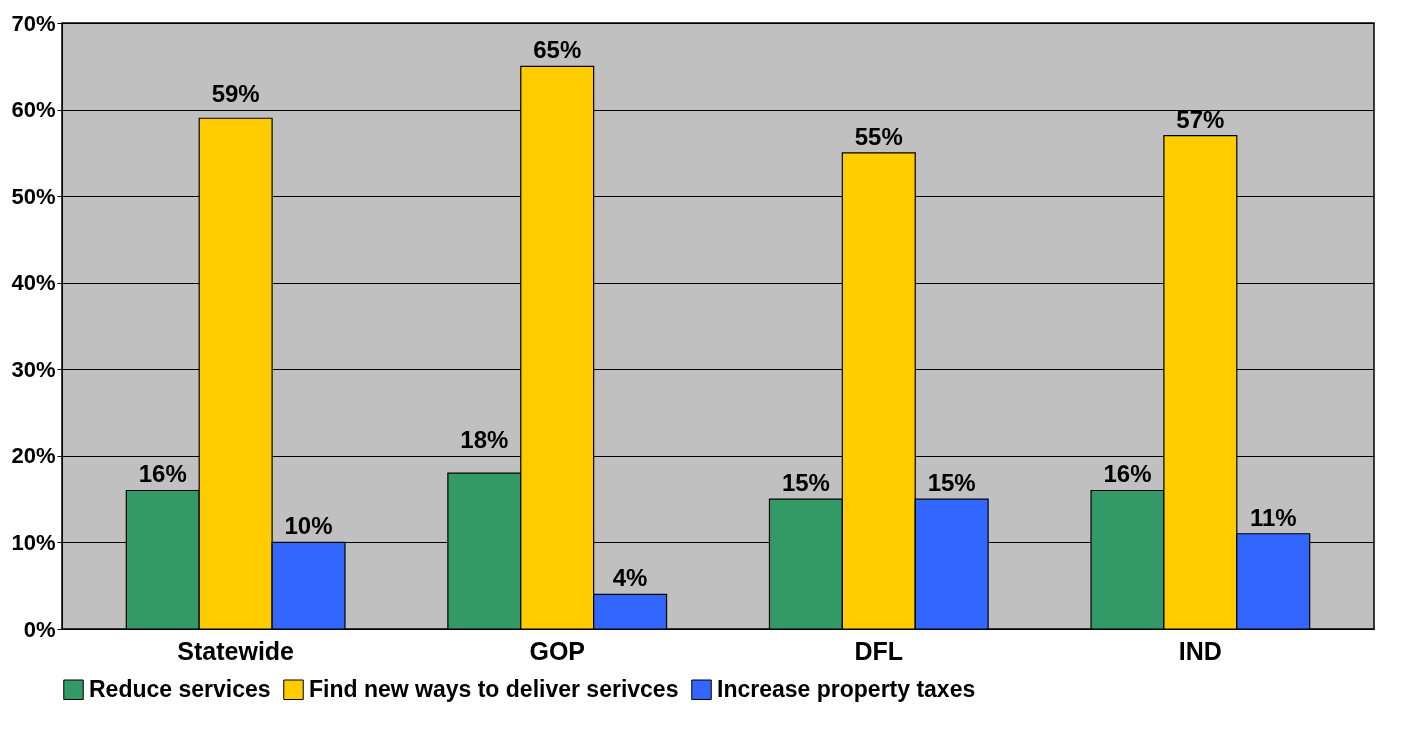 This screenshot has height=732, width=1405. I want to click on x-tick-label: Statewide, so click(236, 650).